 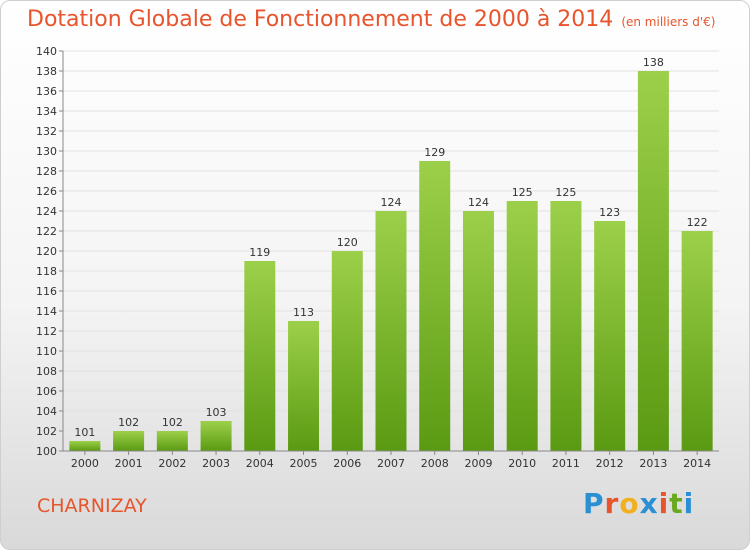 I want to click on y-tick-label: 100, so click(x=46, y=451).